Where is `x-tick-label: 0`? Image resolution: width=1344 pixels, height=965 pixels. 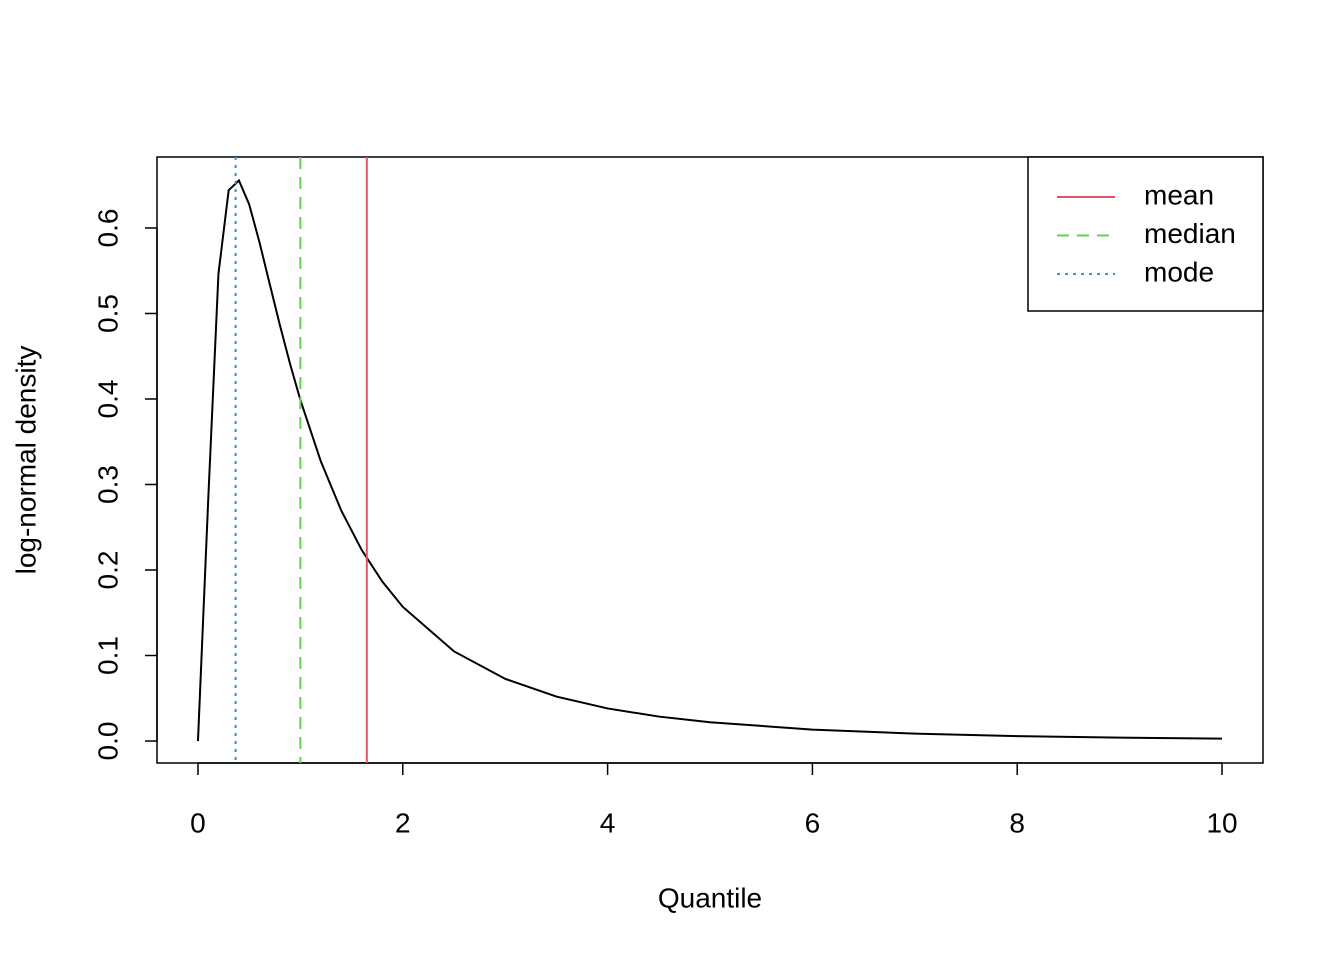
x-tick-label: 0 is located at coordinates (198, 822).